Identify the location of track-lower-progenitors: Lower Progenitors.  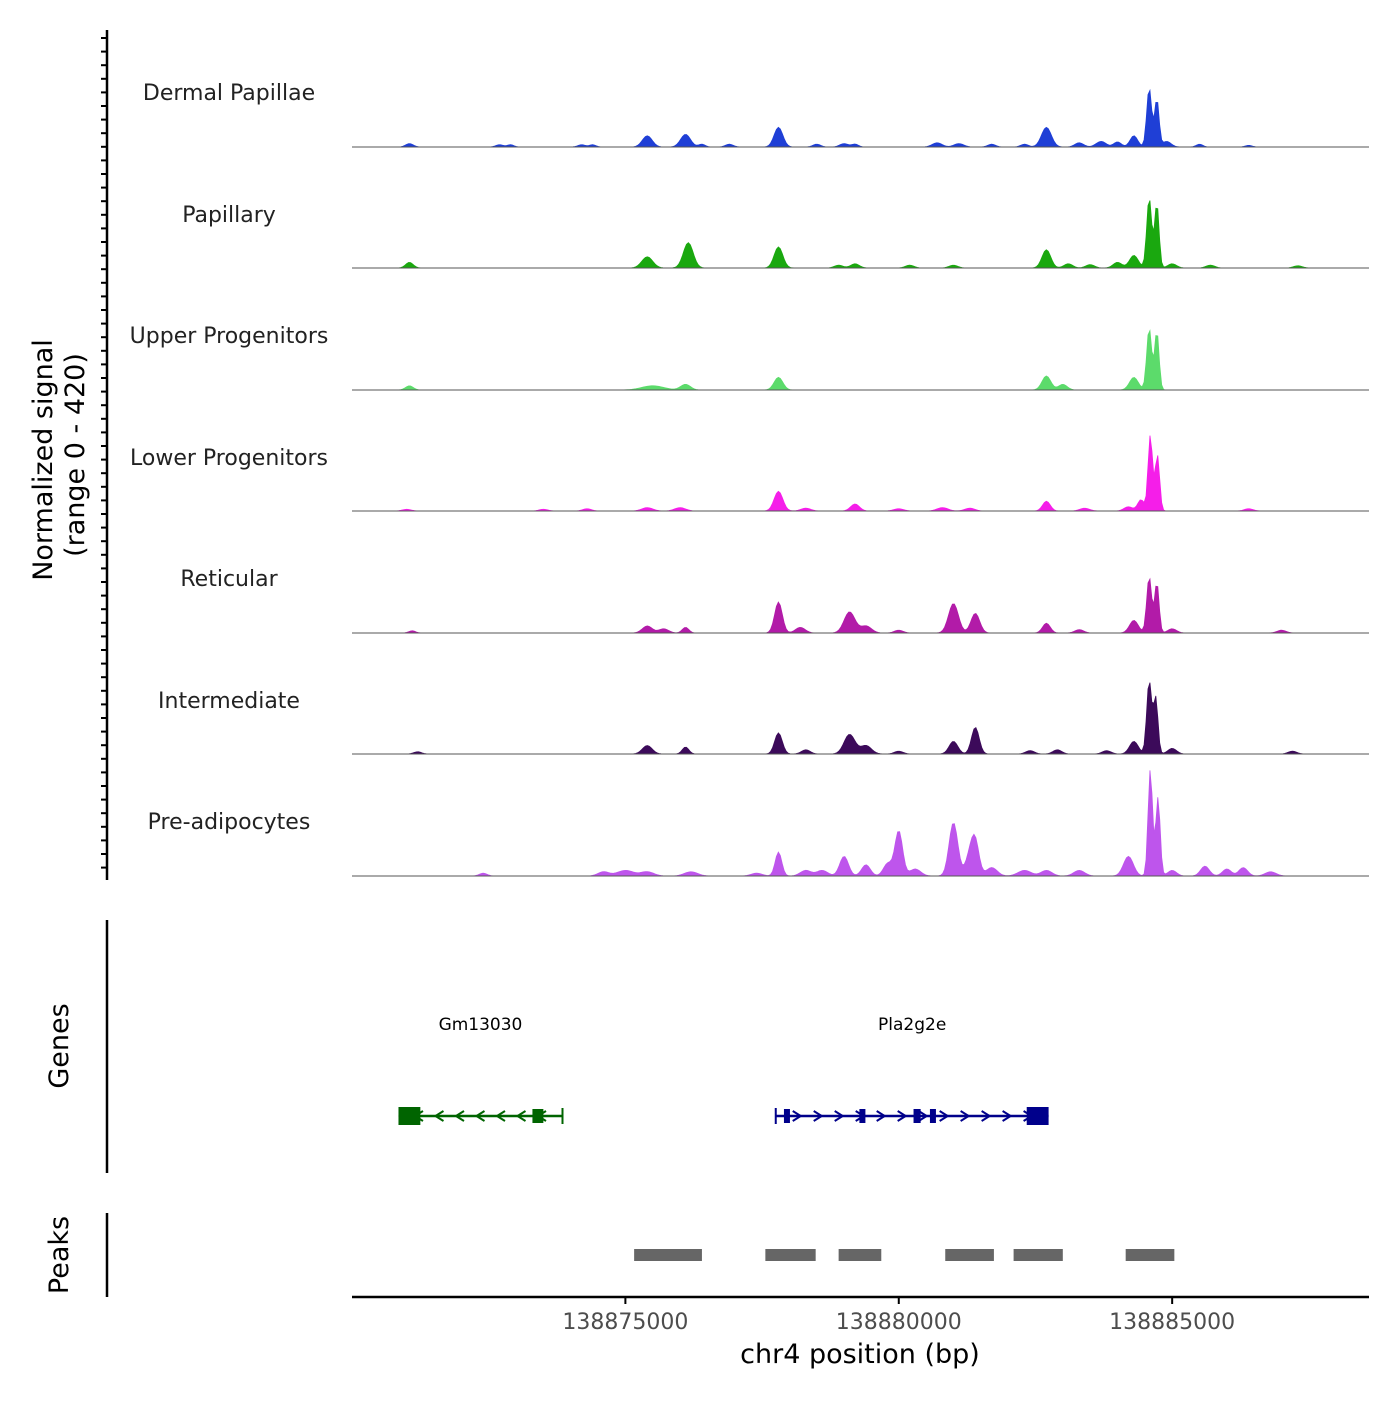
(749, 473).